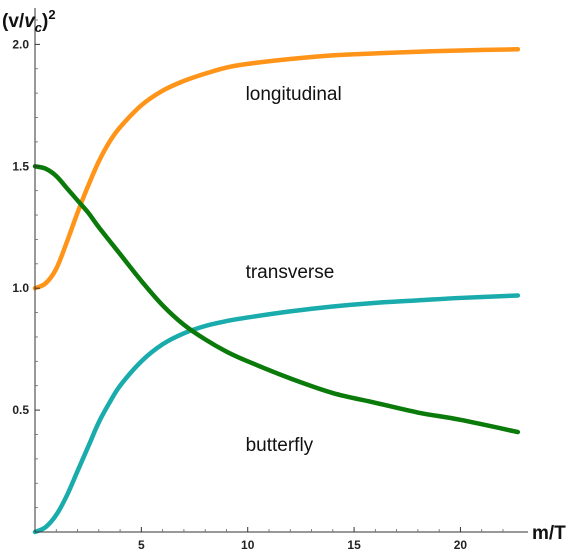 This screenshot has height=556, width=581. Describe the element at coordinates (461, 545) in the screenshot. I see `x-tick-label: 20` at that location.